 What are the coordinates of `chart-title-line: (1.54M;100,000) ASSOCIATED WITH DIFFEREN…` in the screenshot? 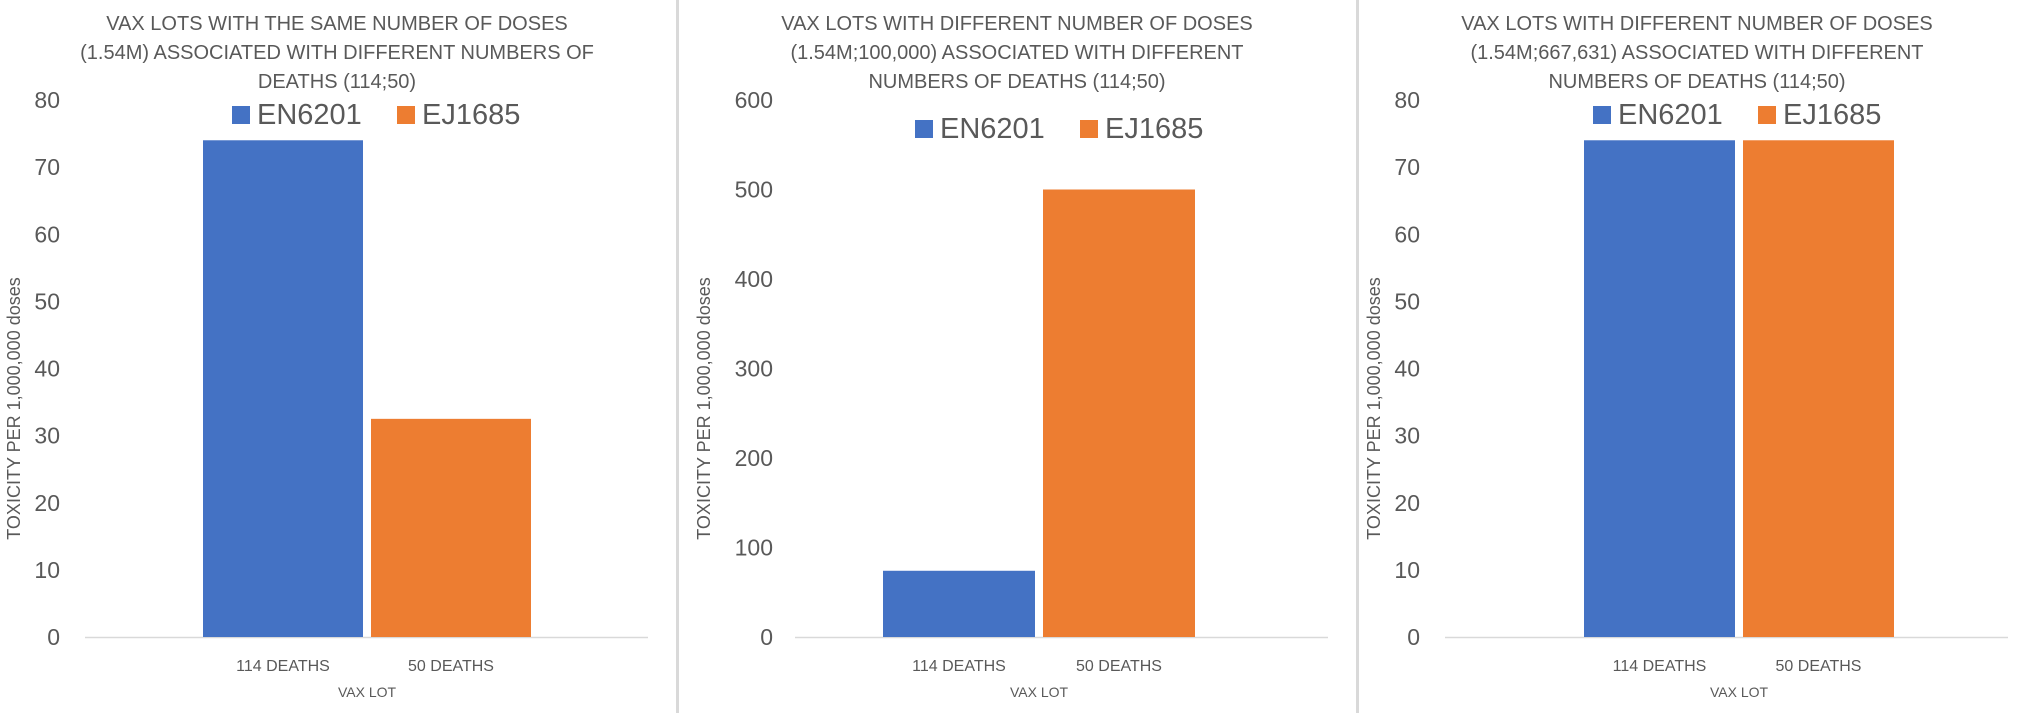 It's located at (1017, 53).